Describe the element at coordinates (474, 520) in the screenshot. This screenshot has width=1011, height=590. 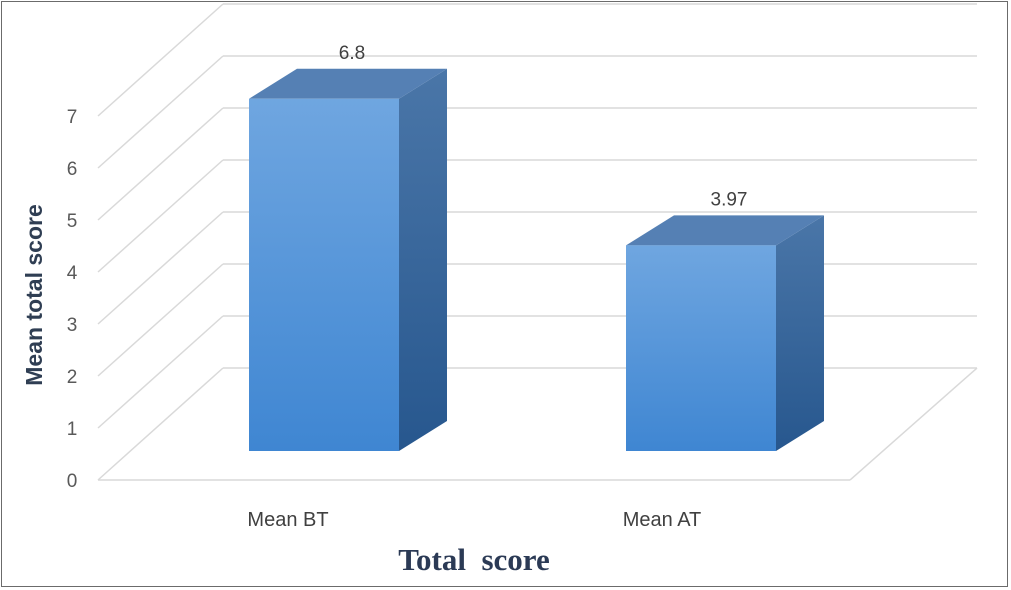
I see `x-tick-labels: Mean BT Mean AT` at that location.